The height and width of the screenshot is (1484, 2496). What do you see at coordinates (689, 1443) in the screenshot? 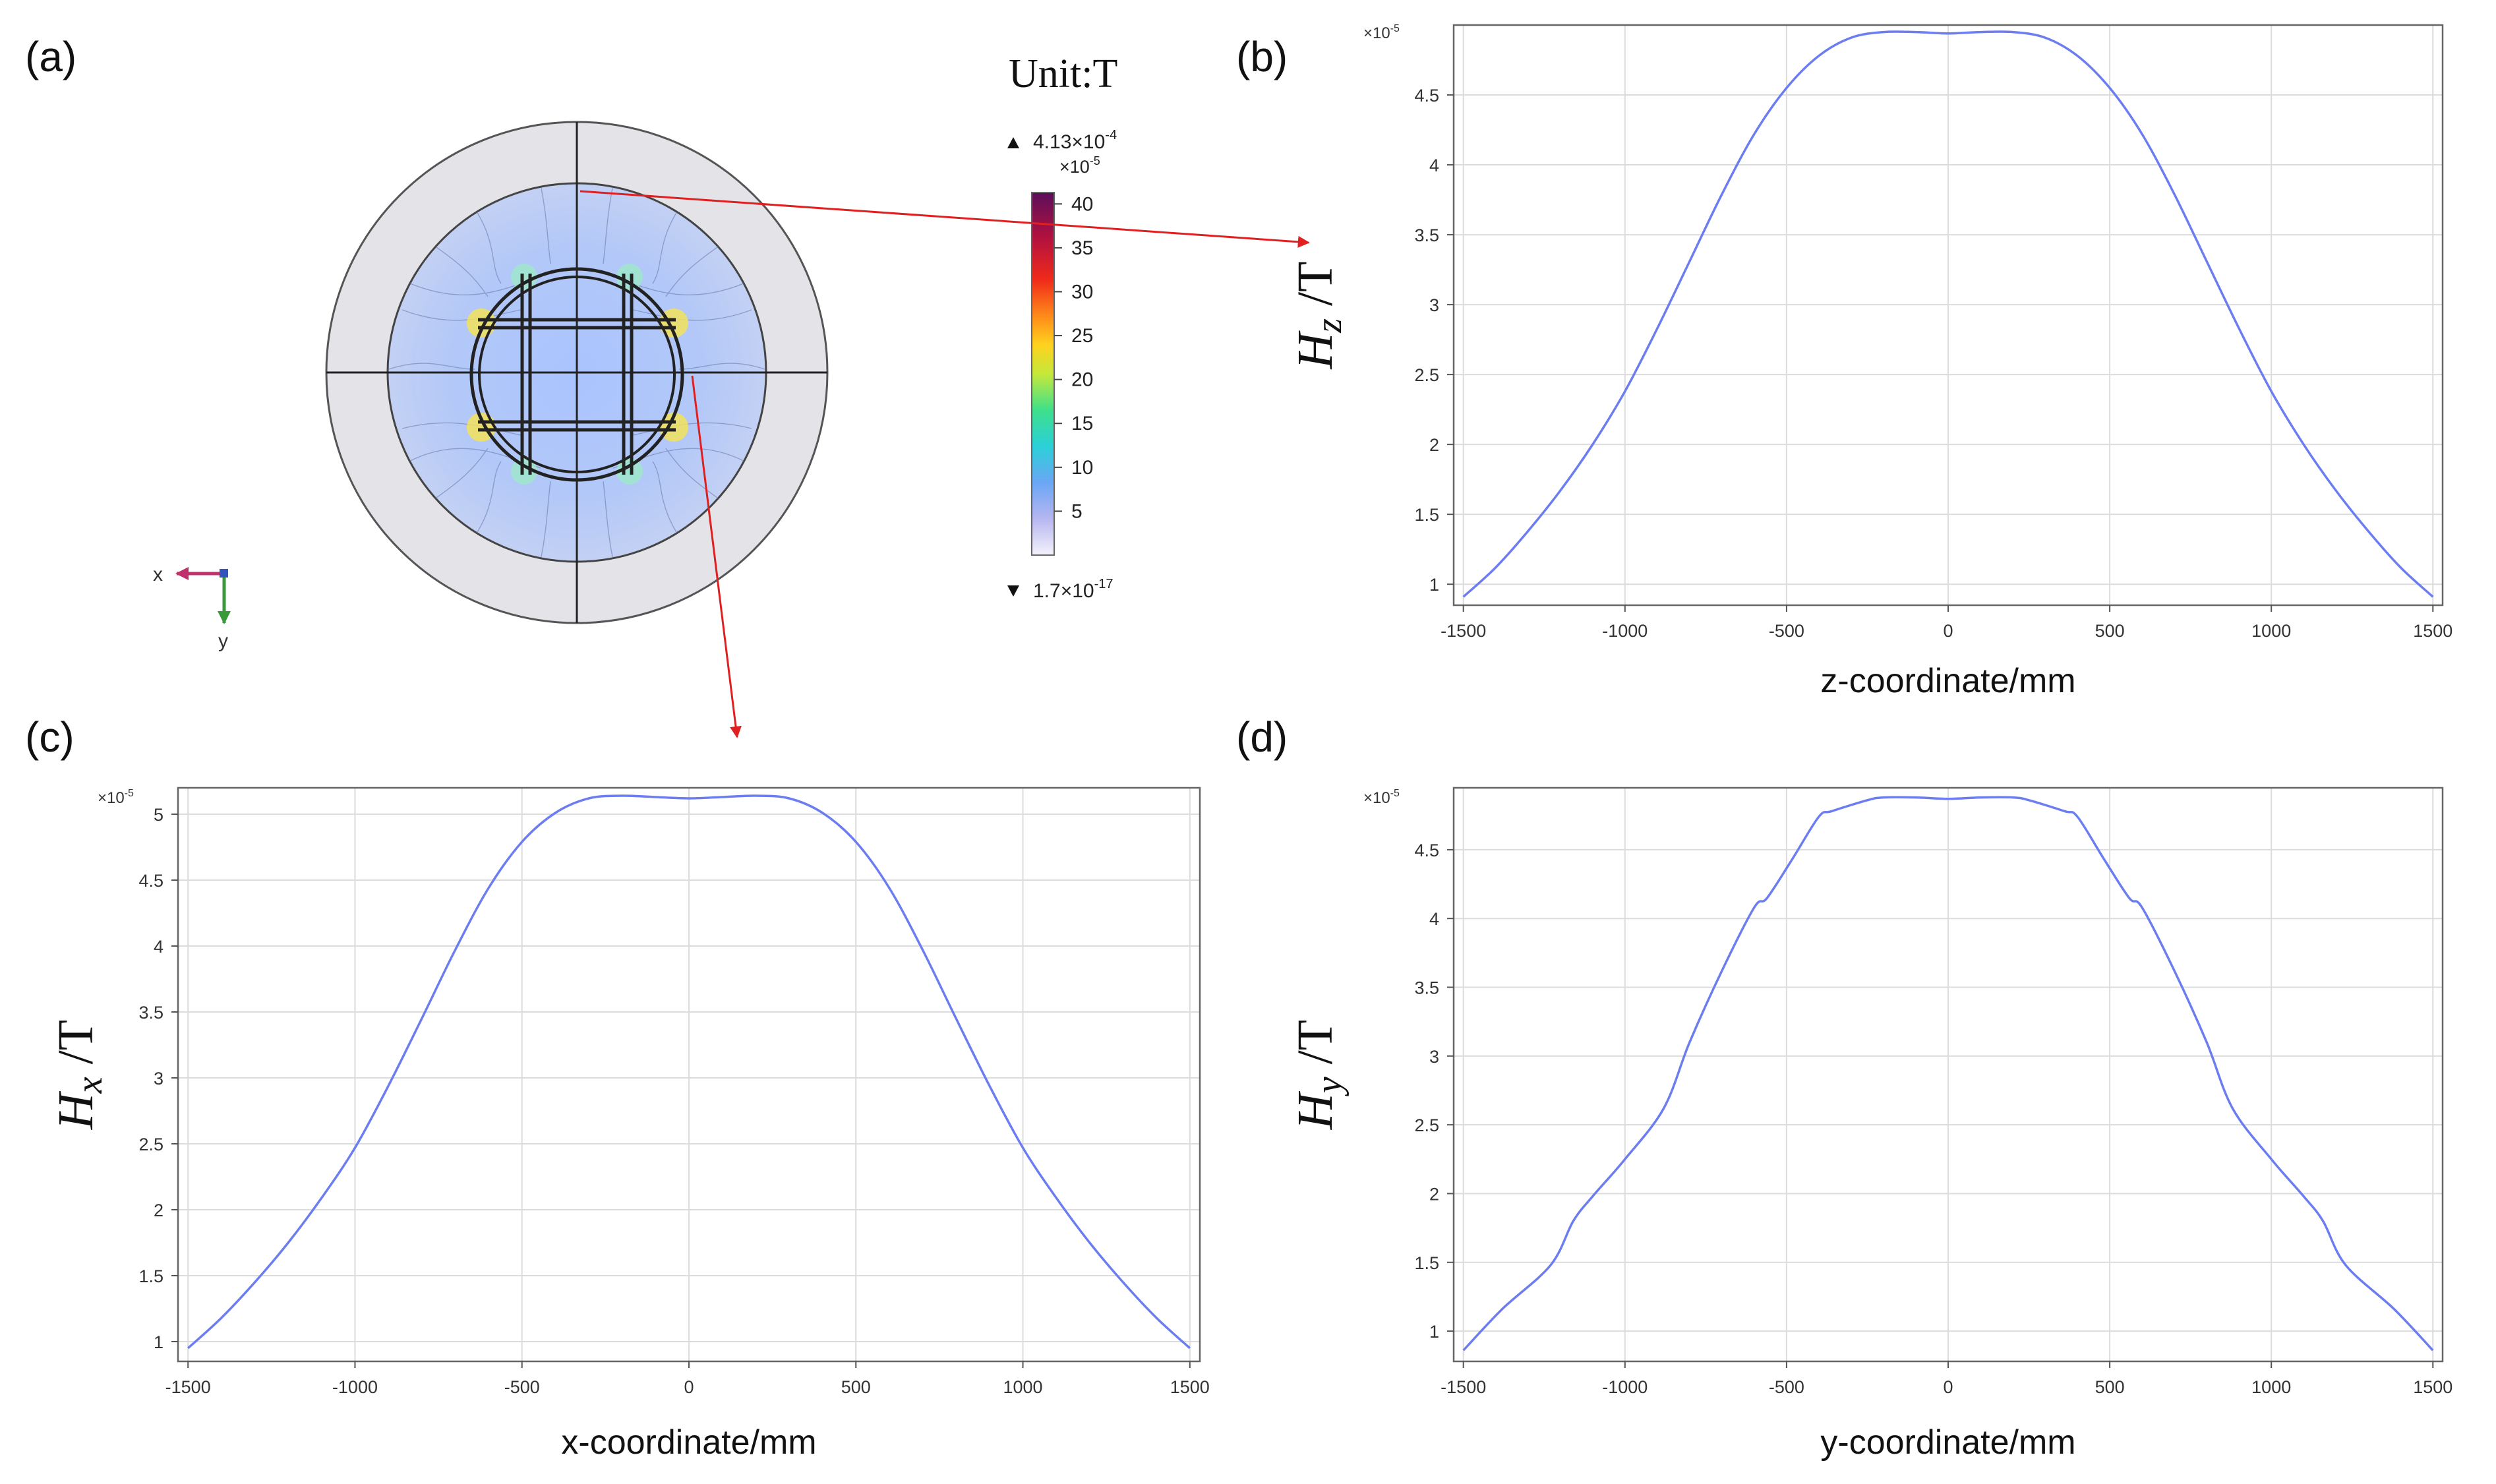
I see `x-axis-label: x-coordinate/mm` at bounding box center [689, 1443].